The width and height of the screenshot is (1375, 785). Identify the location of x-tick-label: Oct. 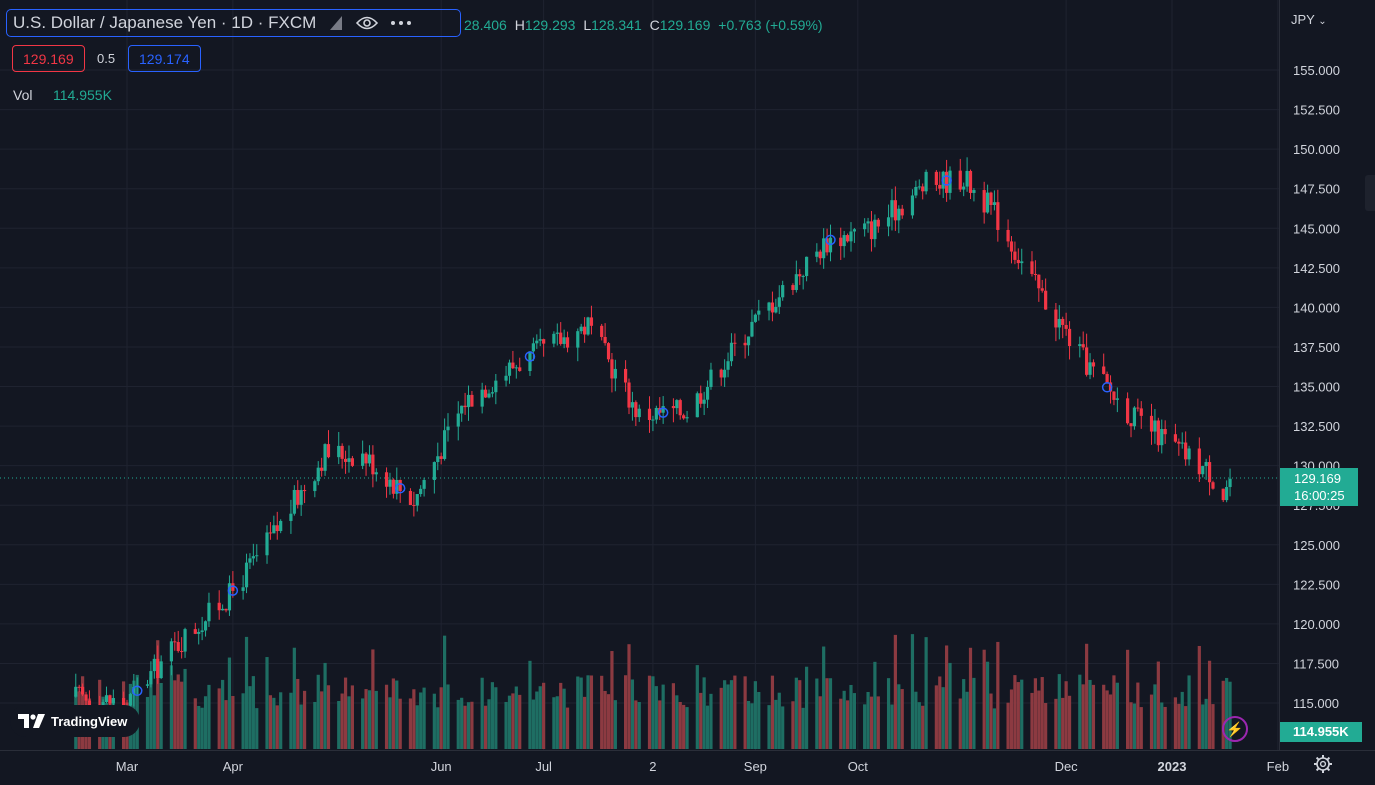
(858, 766).